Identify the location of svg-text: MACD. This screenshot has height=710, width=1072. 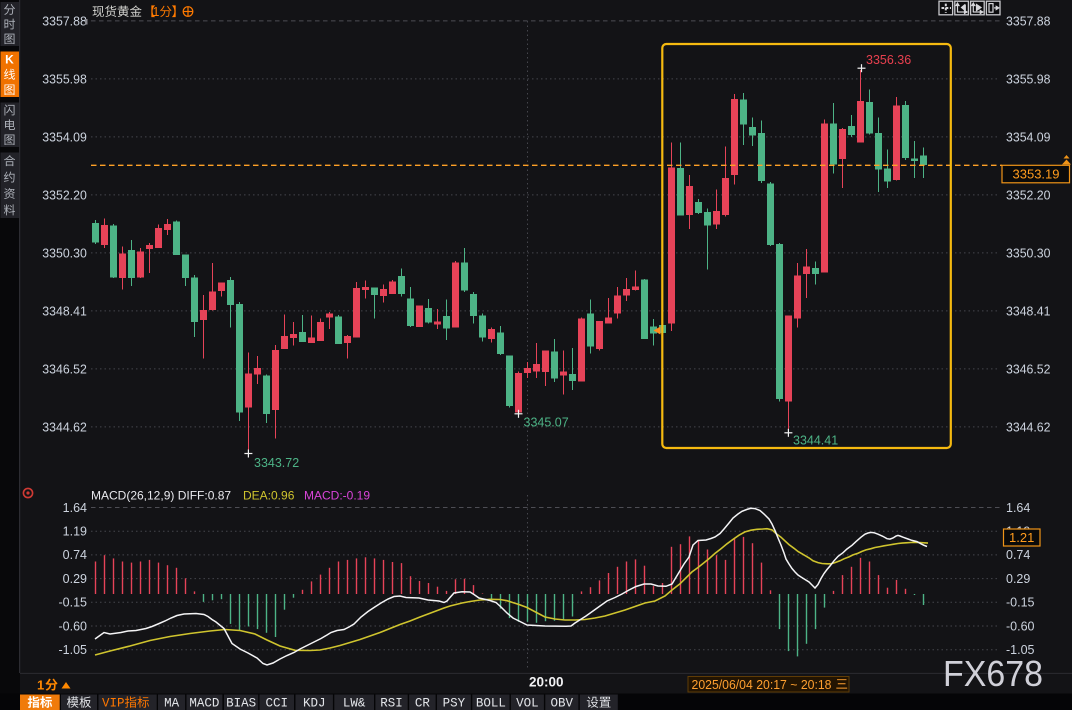
(204, 703).